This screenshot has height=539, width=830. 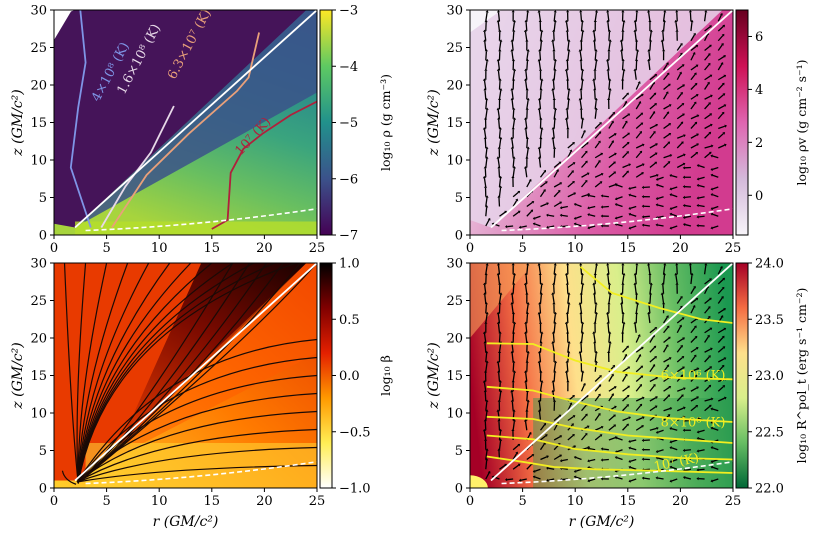 What do you see at coordinates (628, 501) in the screenshot?
I see `x-tick-label: 15` at bounding box center [628, 501].